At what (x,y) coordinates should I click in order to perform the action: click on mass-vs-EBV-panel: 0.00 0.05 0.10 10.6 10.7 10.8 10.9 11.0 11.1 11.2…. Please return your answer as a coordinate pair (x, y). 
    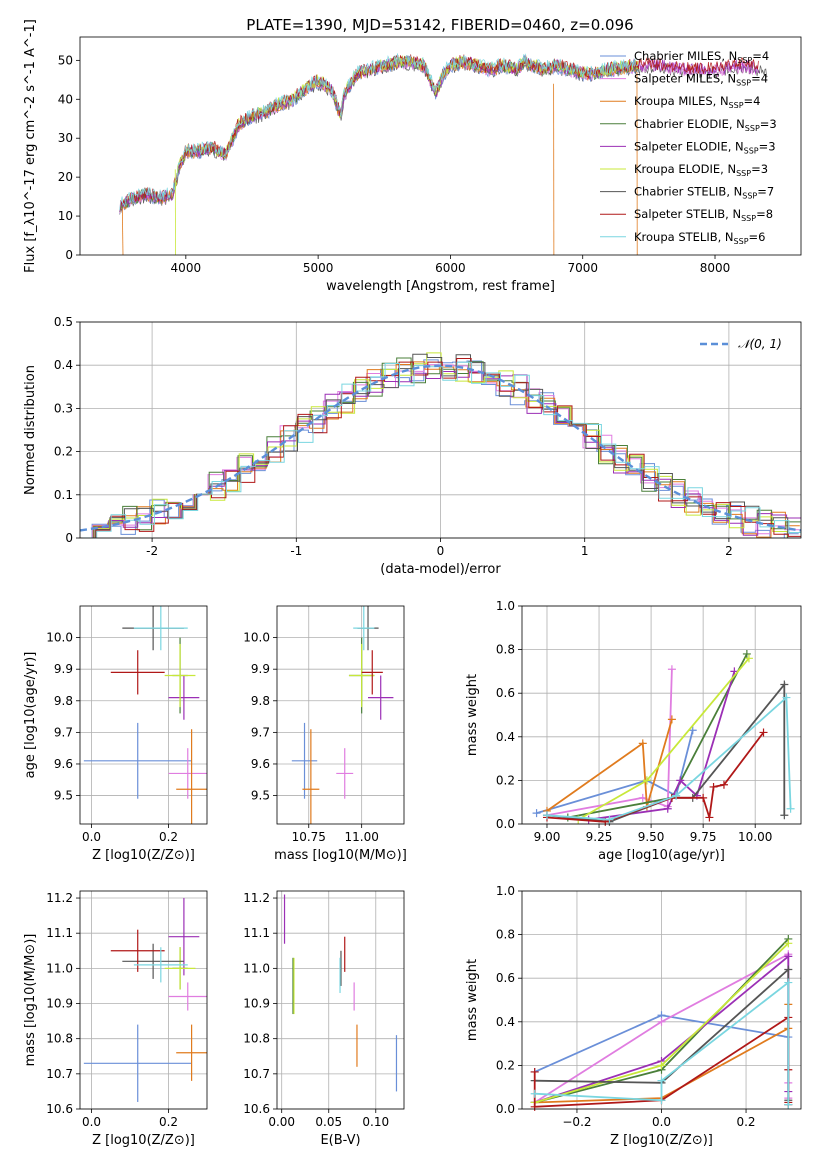
    Looking at the image, I should click on (324, 1019).